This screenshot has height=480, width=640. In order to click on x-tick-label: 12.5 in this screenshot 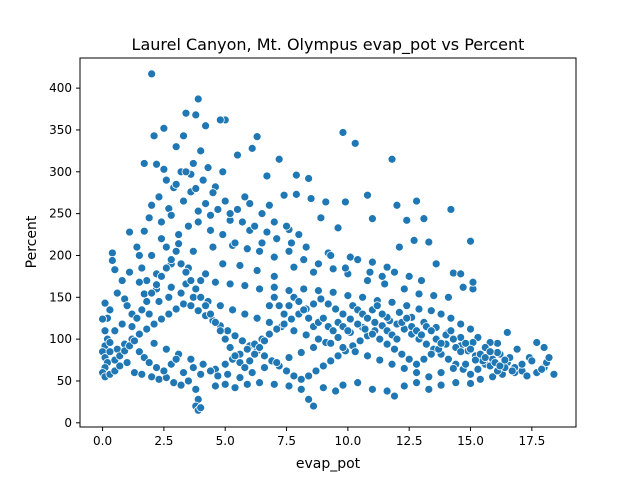, I will do `click(409, 441)`.